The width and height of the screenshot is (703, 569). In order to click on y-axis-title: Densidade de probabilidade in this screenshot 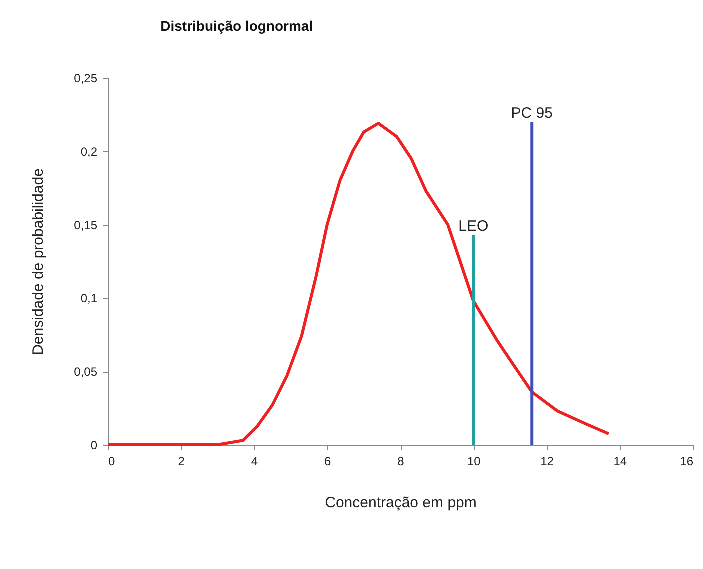, I will do `click(39, 262)`.